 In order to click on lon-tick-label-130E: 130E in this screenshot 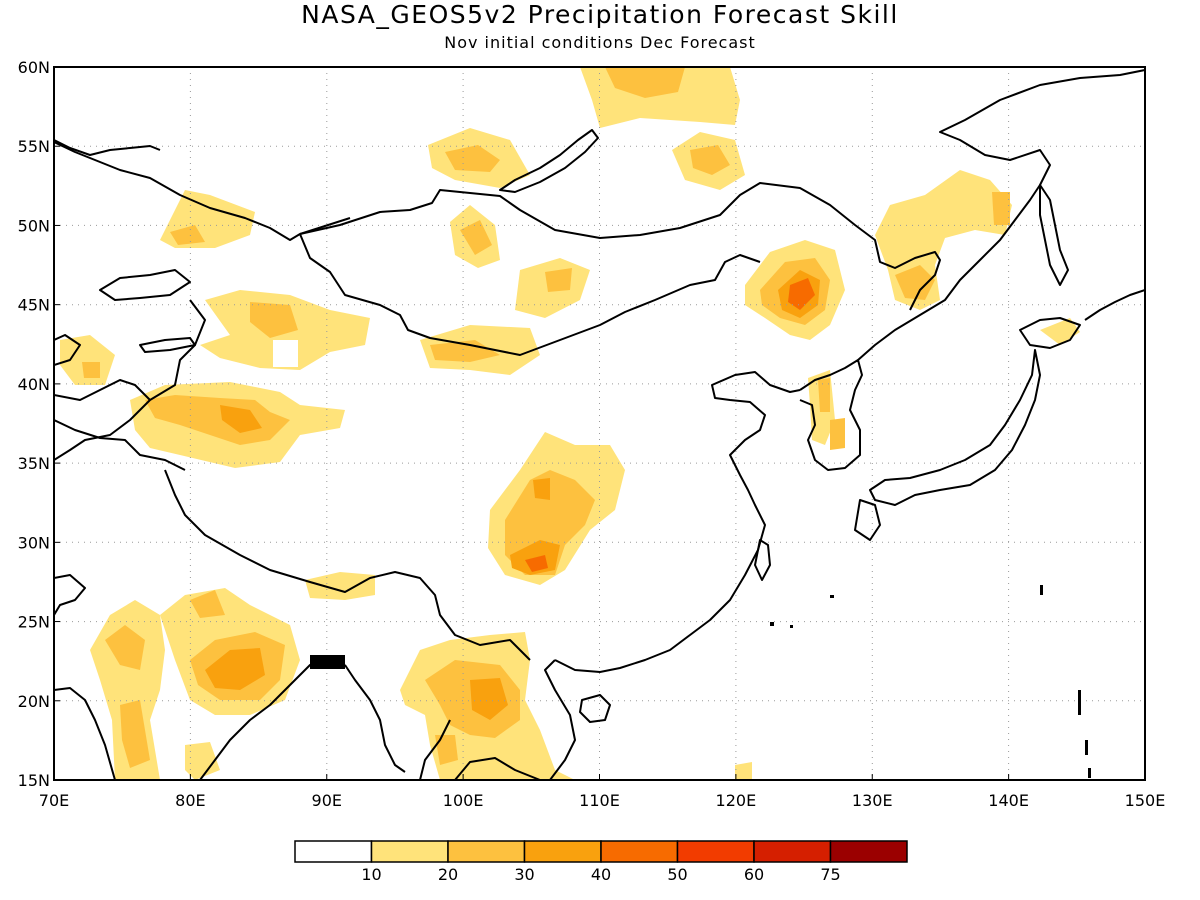, I will do `click(872, 800)`.